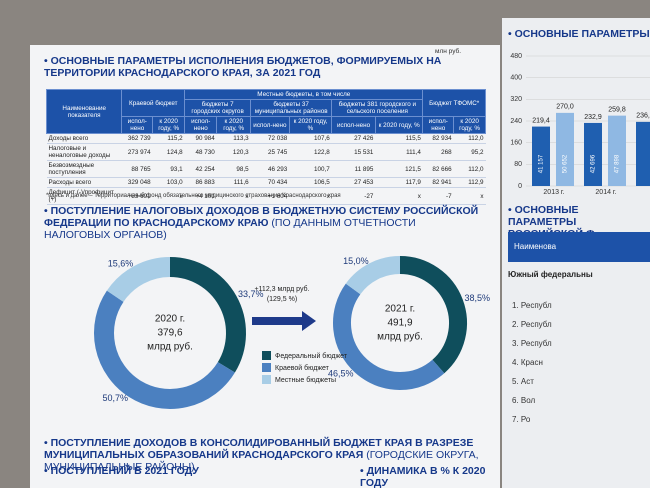  What do you see at coordinates (84, 111) in the screenshot?
I see `header-cell: Наименование показателя` at bounding box center [84, 111].